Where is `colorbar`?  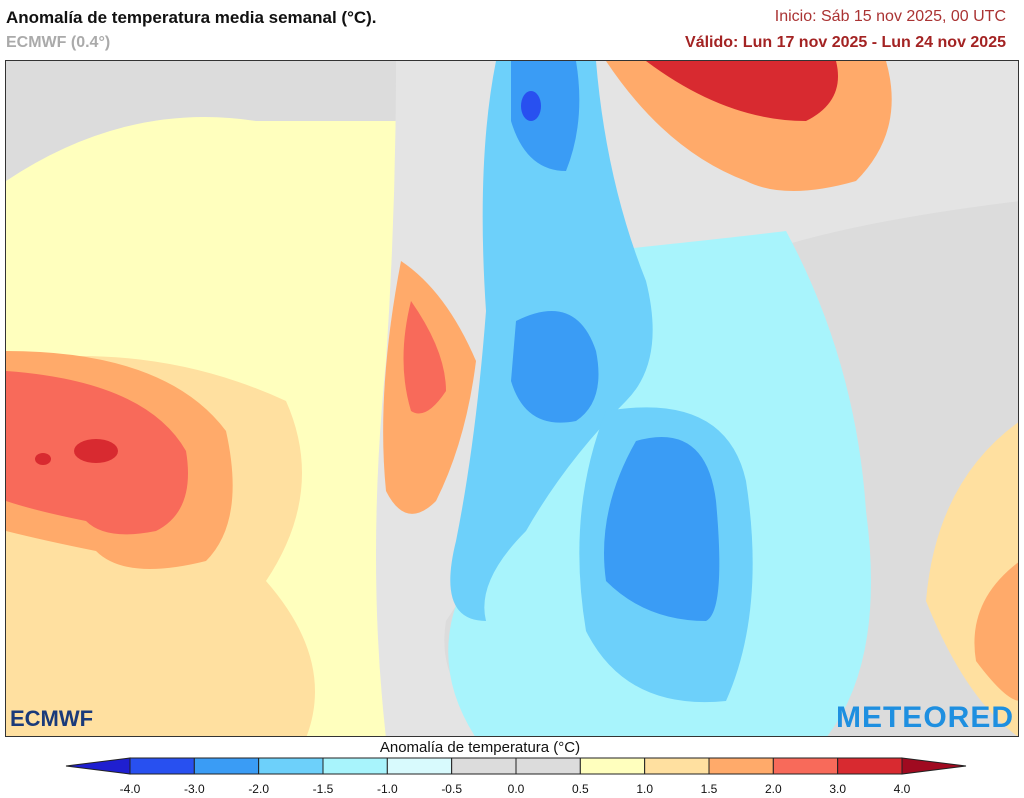 colorbar is located at coordinates (516, 766).